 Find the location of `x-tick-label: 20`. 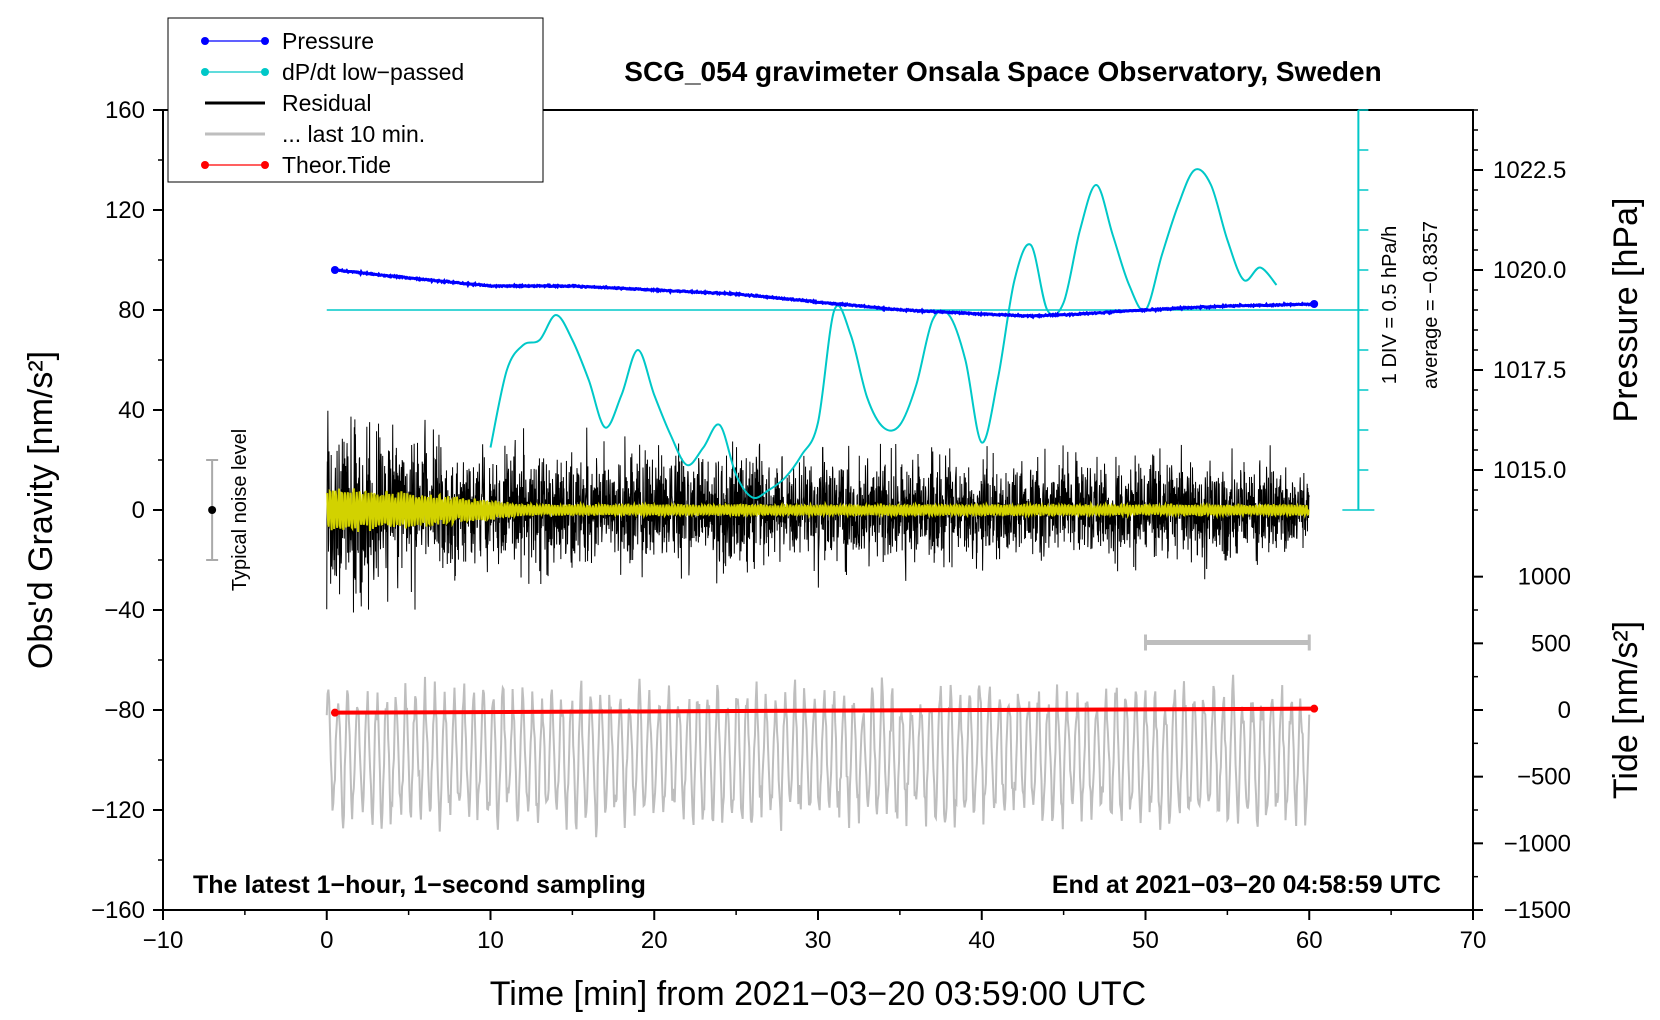

x-tick-label: 20 is located at coordinates (654, 940).